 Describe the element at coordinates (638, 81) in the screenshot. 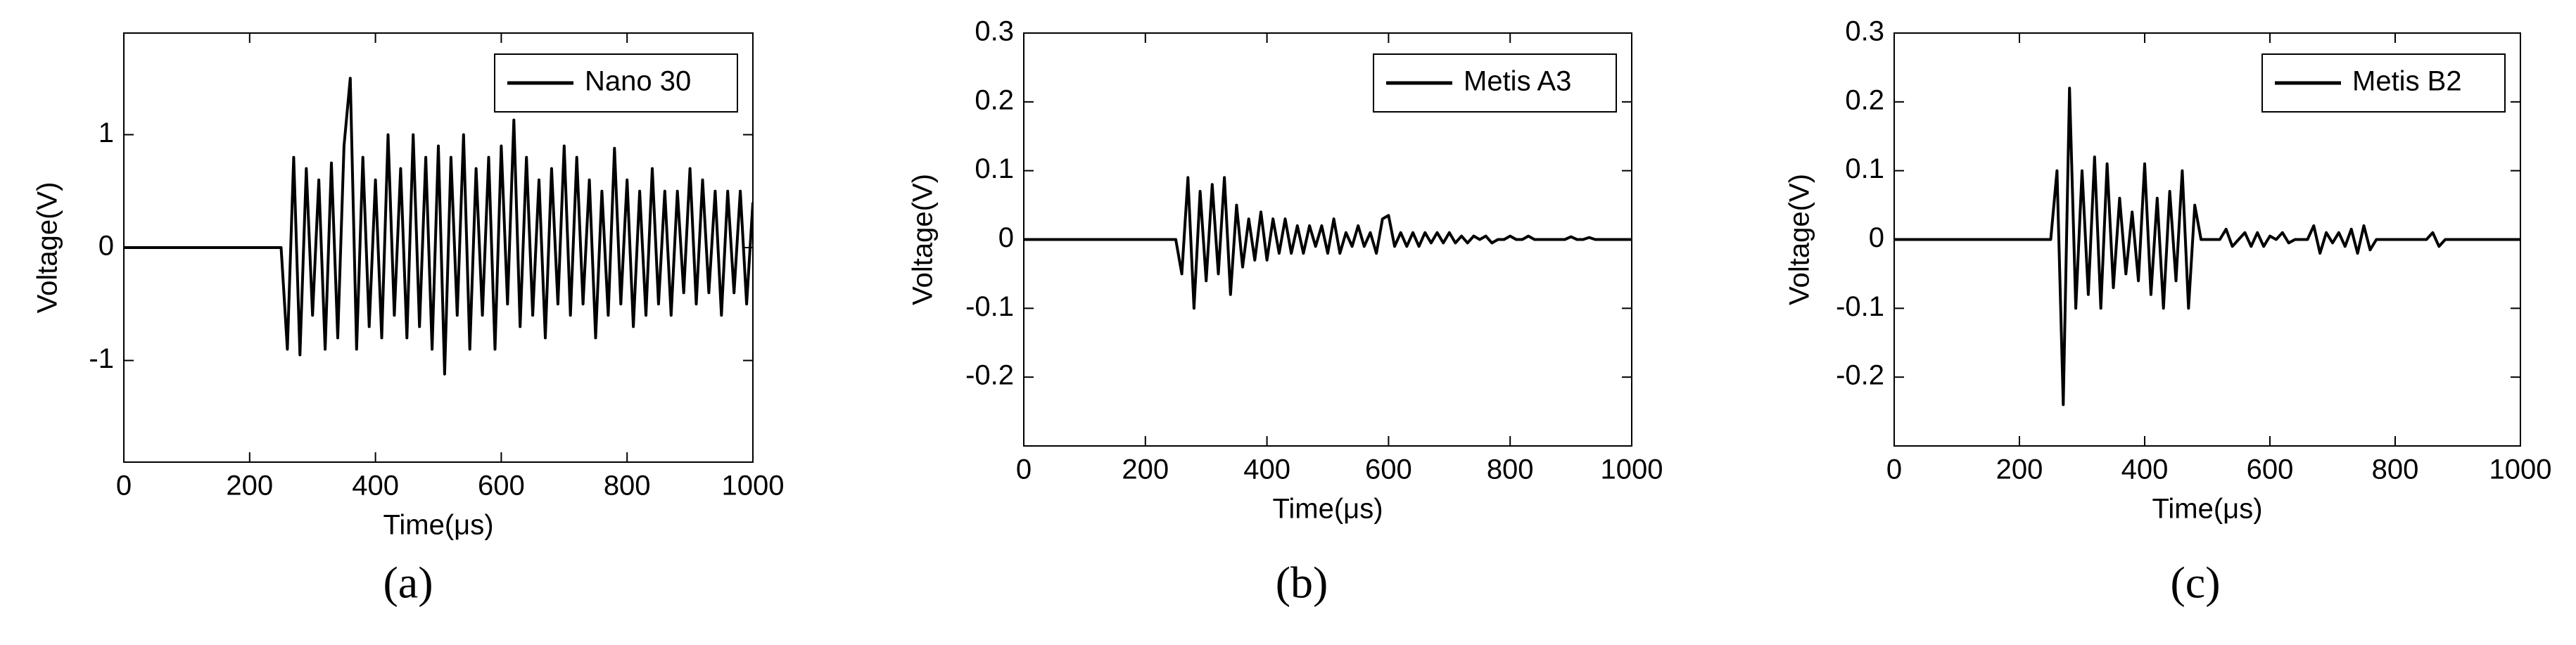

I see `legend-label: Nano 30` at that location.